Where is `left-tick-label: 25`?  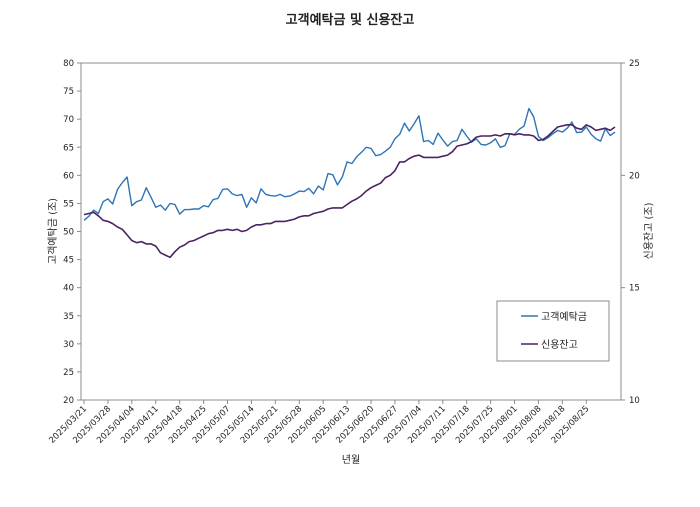 left-tick-label: 25 is located at coordinates (68, 373).